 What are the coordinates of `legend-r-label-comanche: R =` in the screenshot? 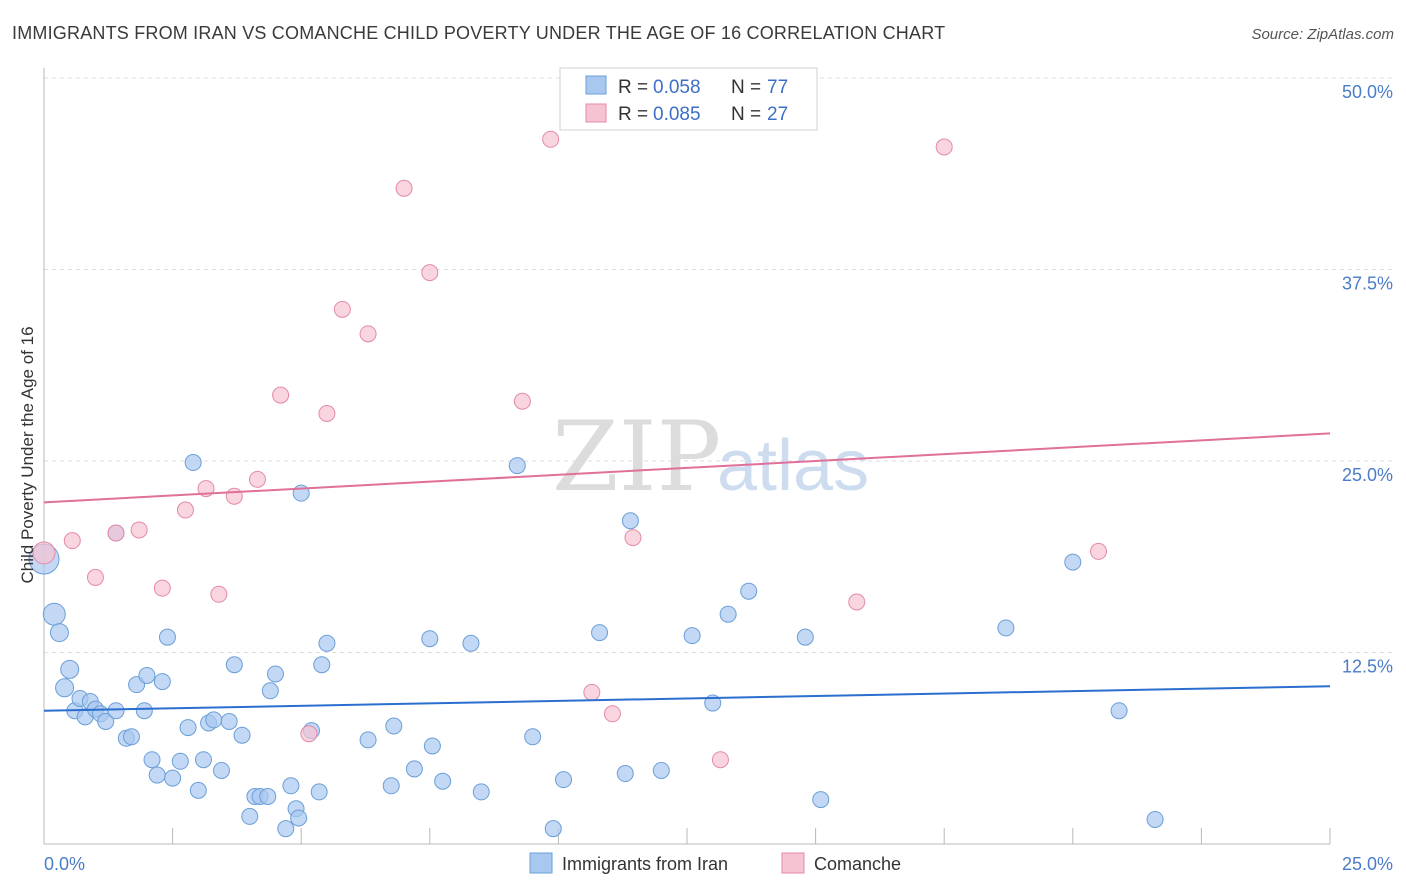 It's located at (635, 114).